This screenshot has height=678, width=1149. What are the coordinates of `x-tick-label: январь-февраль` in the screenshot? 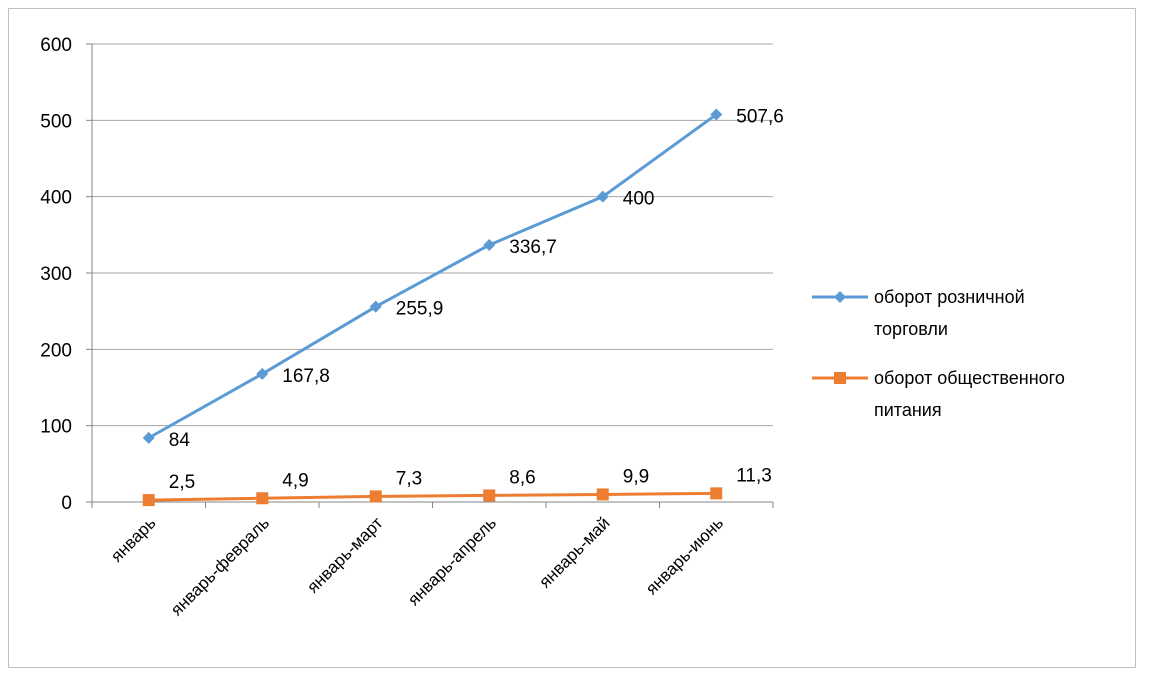 It's located at (220, 566).